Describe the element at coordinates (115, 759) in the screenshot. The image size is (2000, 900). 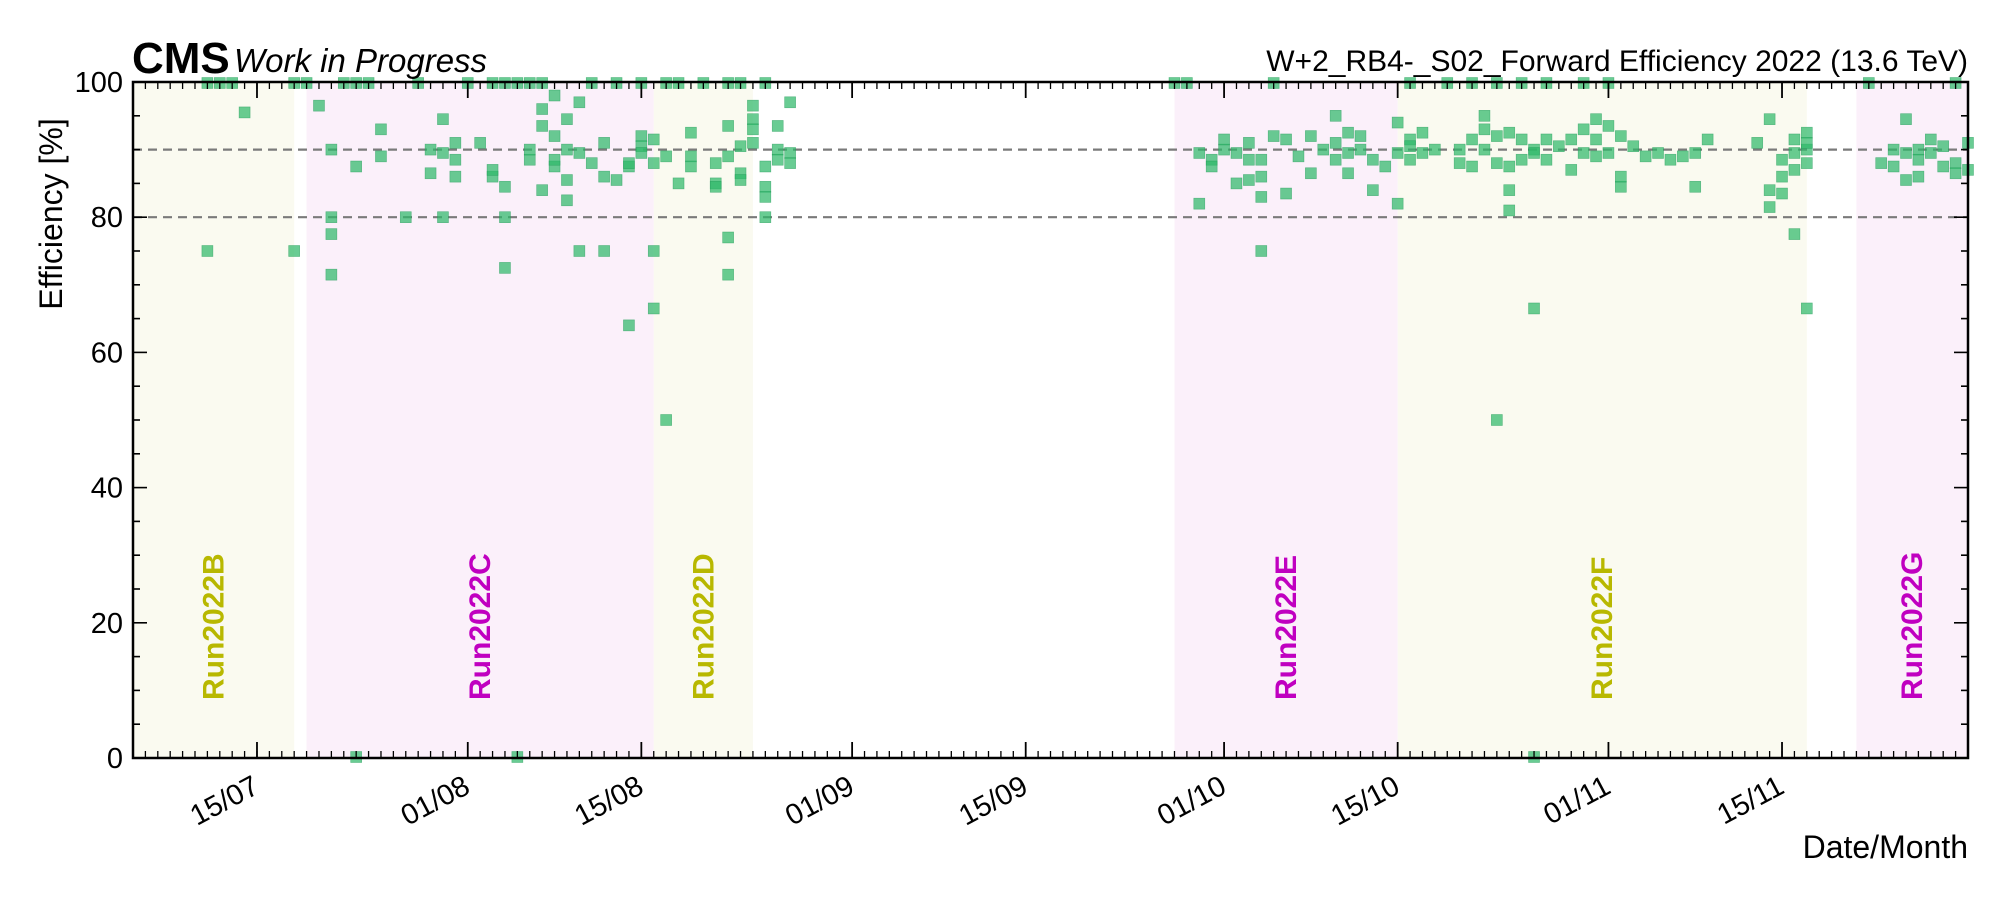
I see `y-tick-label: 0` at that location.